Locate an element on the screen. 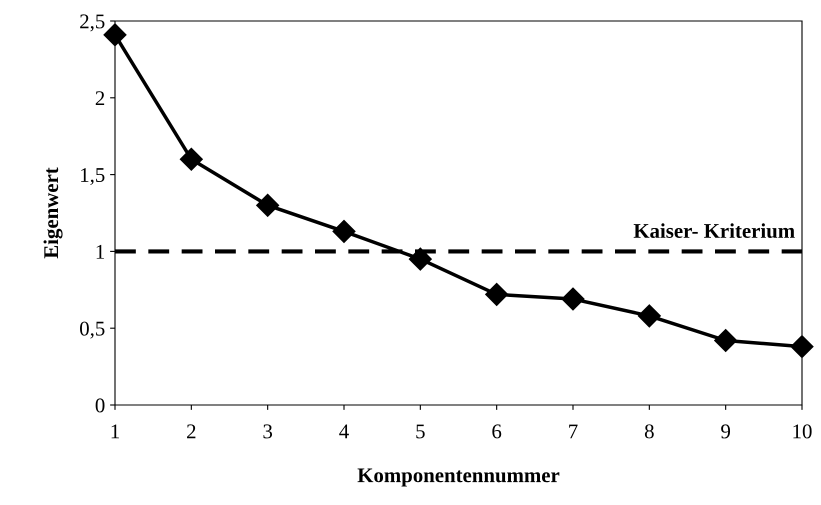 The height and width of the screenshot is (505, 821). x-tick-label: 4 is located at coordinates (344, 431).